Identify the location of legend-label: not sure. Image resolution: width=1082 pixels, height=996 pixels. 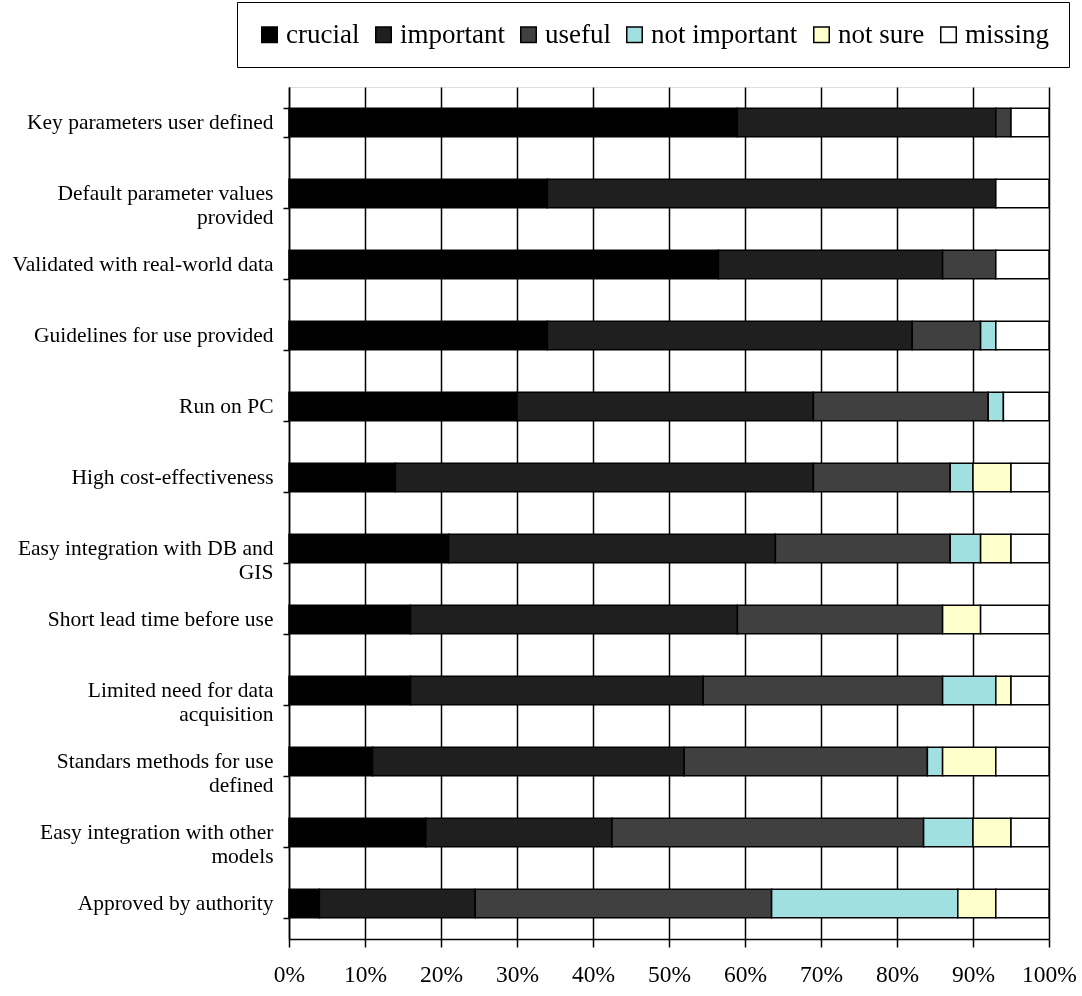
(881, 33).